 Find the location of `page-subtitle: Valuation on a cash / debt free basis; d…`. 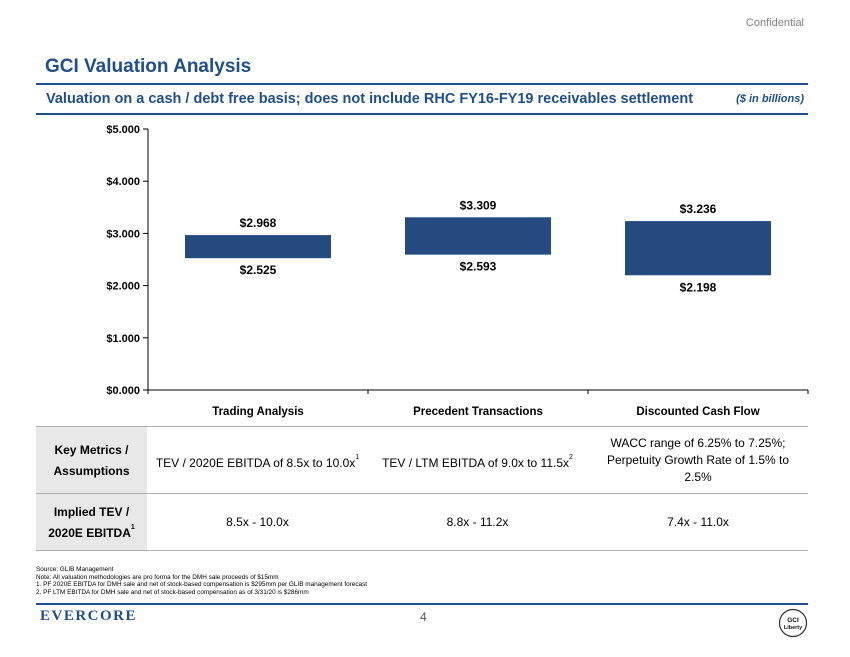

page-subtitle: Valuation on a cash / debt free basis; d… is located at coordinates (370, 99).